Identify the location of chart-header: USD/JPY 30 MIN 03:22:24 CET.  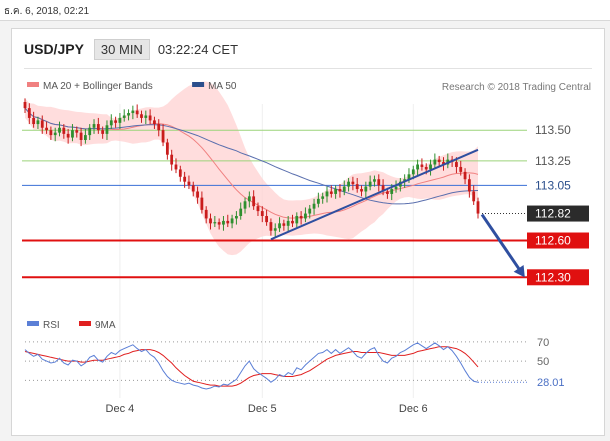
(131, 49).